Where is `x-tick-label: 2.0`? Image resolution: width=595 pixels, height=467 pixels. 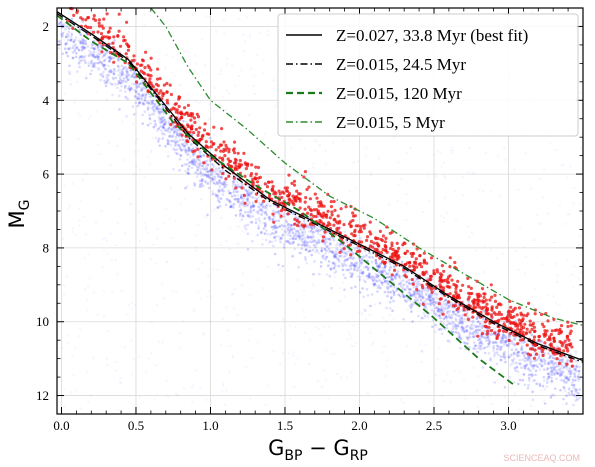
x-tick-label: 2.0 is located at coordinates (359, 425).